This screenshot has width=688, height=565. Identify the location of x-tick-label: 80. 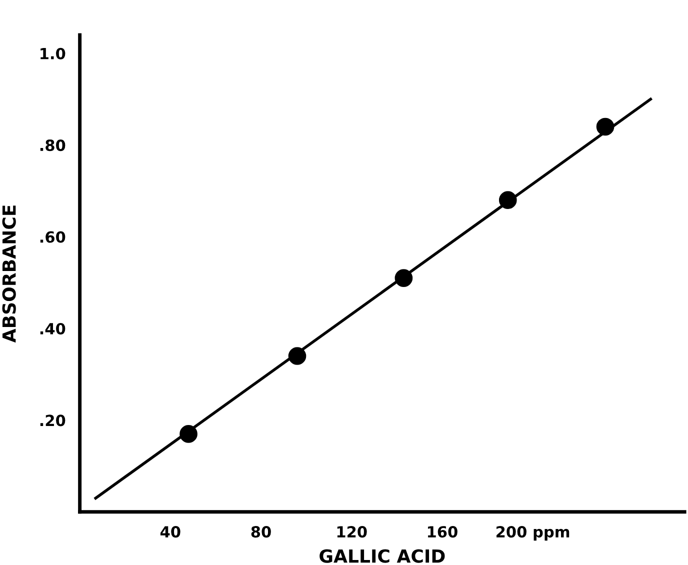
(261, 532).